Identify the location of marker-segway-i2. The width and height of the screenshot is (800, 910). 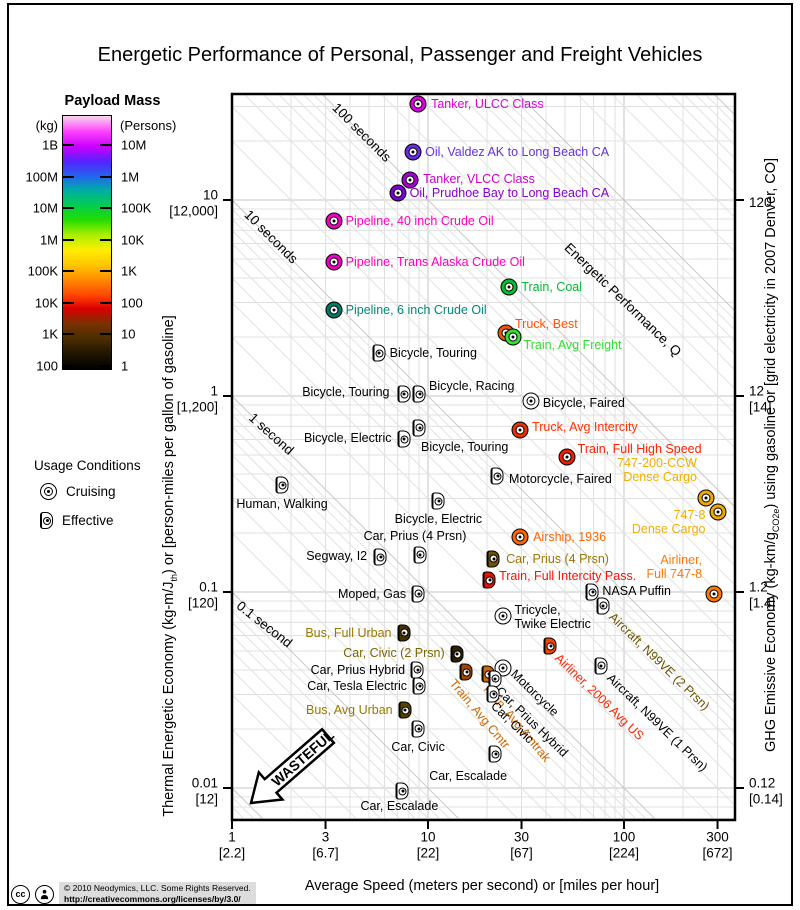
(380, 557).